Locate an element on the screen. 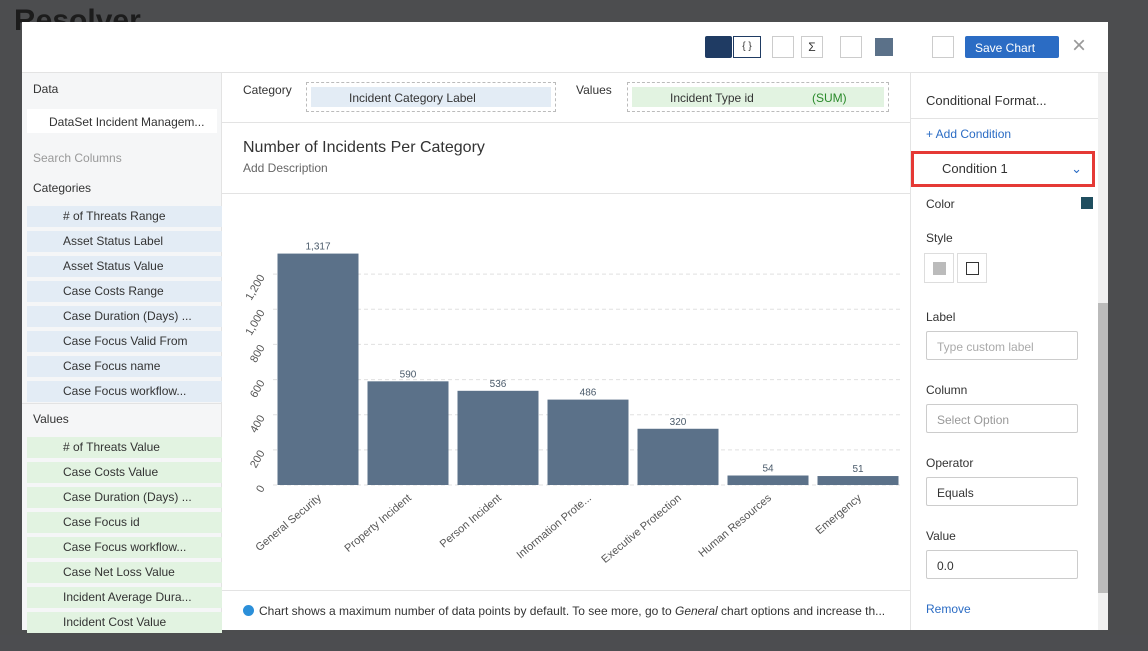 This screenshot has height=651, width=1148. value-input: 0.0 is located at coordinates (1002, 564).